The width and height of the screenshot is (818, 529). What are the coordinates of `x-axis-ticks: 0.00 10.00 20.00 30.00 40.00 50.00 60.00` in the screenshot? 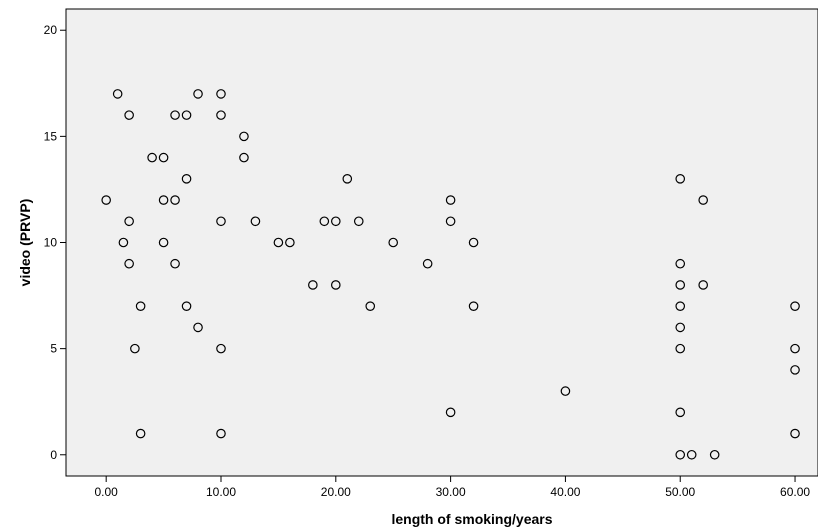 It's located at (452, 487).